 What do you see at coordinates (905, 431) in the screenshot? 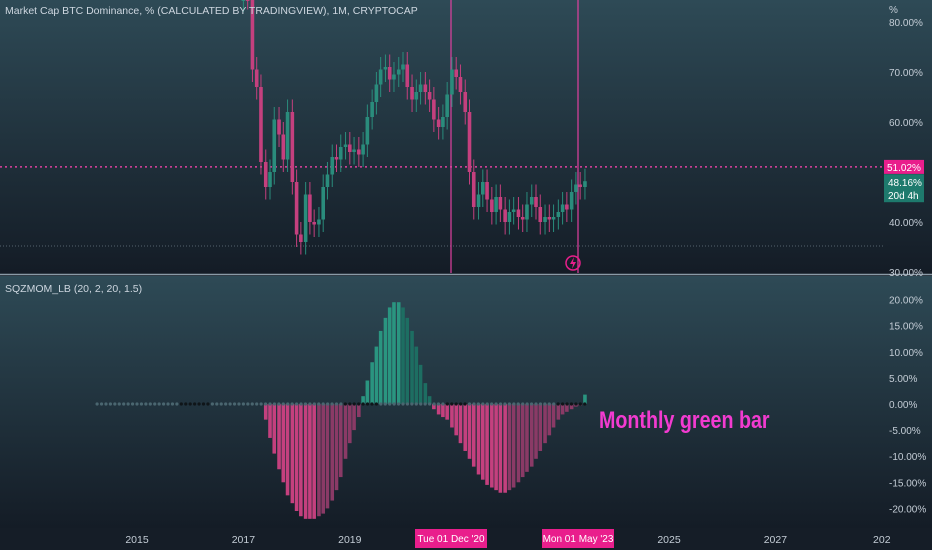
I see `y-tick-label: -5.00%` at bounding box center [905, 431].